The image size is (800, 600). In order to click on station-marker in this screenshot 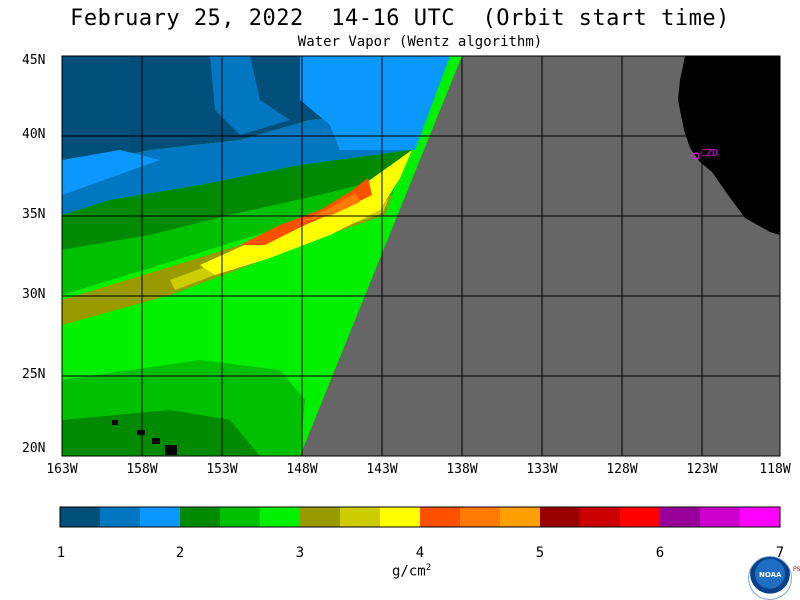, I will do `click(696, 156)`.